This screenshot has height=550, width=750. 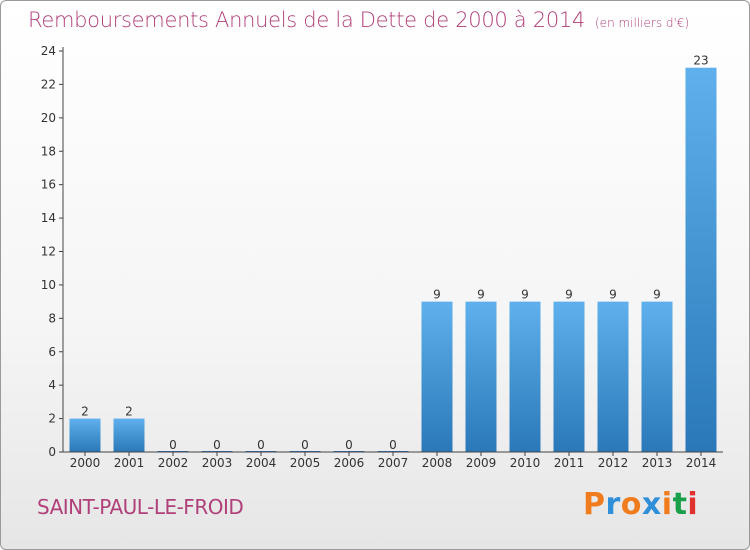 I want to click on x-tick-label: 2000, so click(x=85, y=463).